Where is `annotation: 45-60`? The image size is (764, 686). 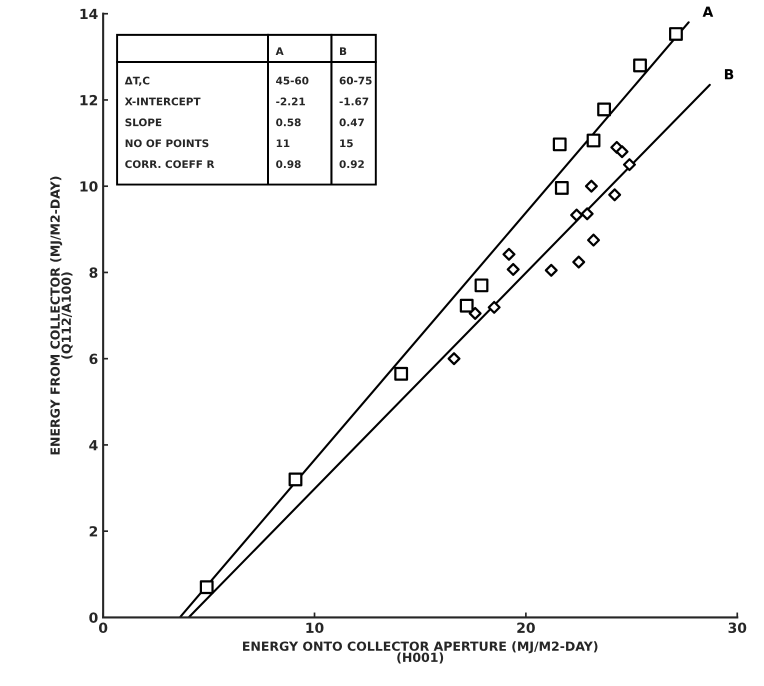
annotation: 45-60 is located at coordinates (292, 80).